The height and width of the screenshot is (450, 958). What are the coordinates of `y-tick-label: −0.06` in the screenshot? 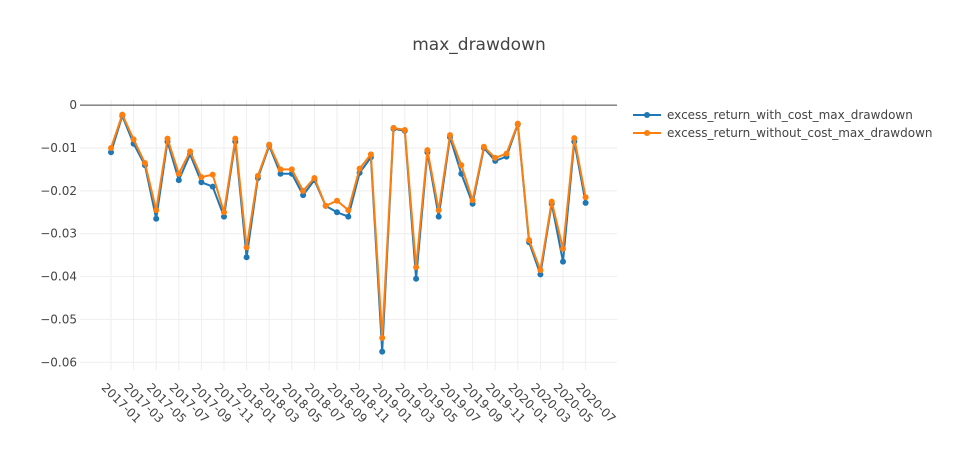 It's located at (58, 362).